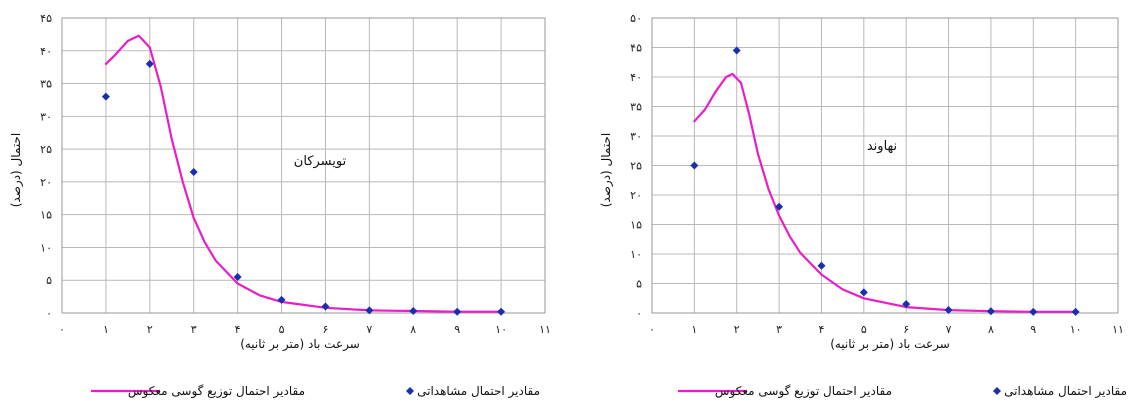 The height and width of the screenshot is (416, 1132). Describe the element at coordinates (320, 161) in the screenshot. I see `station-annotation: تویسرکان` at that location.